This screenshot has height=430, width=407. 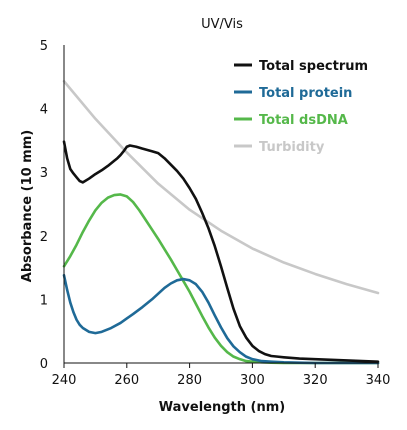 What do you see at coordinates (303, 120) in the screenshot?
I see `legend-entry: Total dsDNA` at bounding box center [303, 120].